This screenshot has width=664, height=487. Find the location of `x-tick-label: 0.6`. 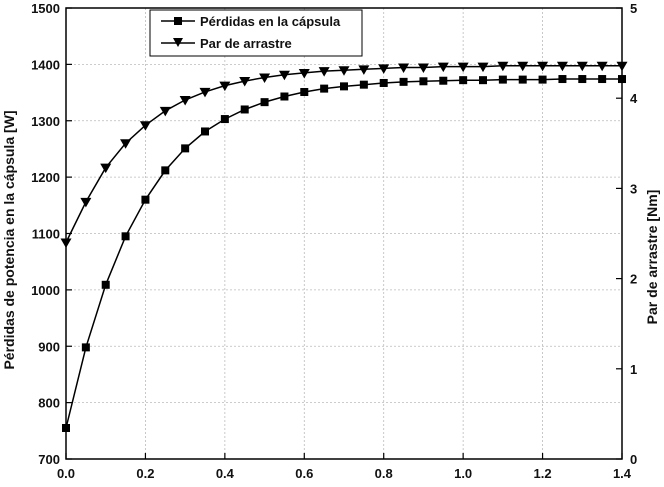

x-tick-label: 0.6 is located at coordinates (304, 473).